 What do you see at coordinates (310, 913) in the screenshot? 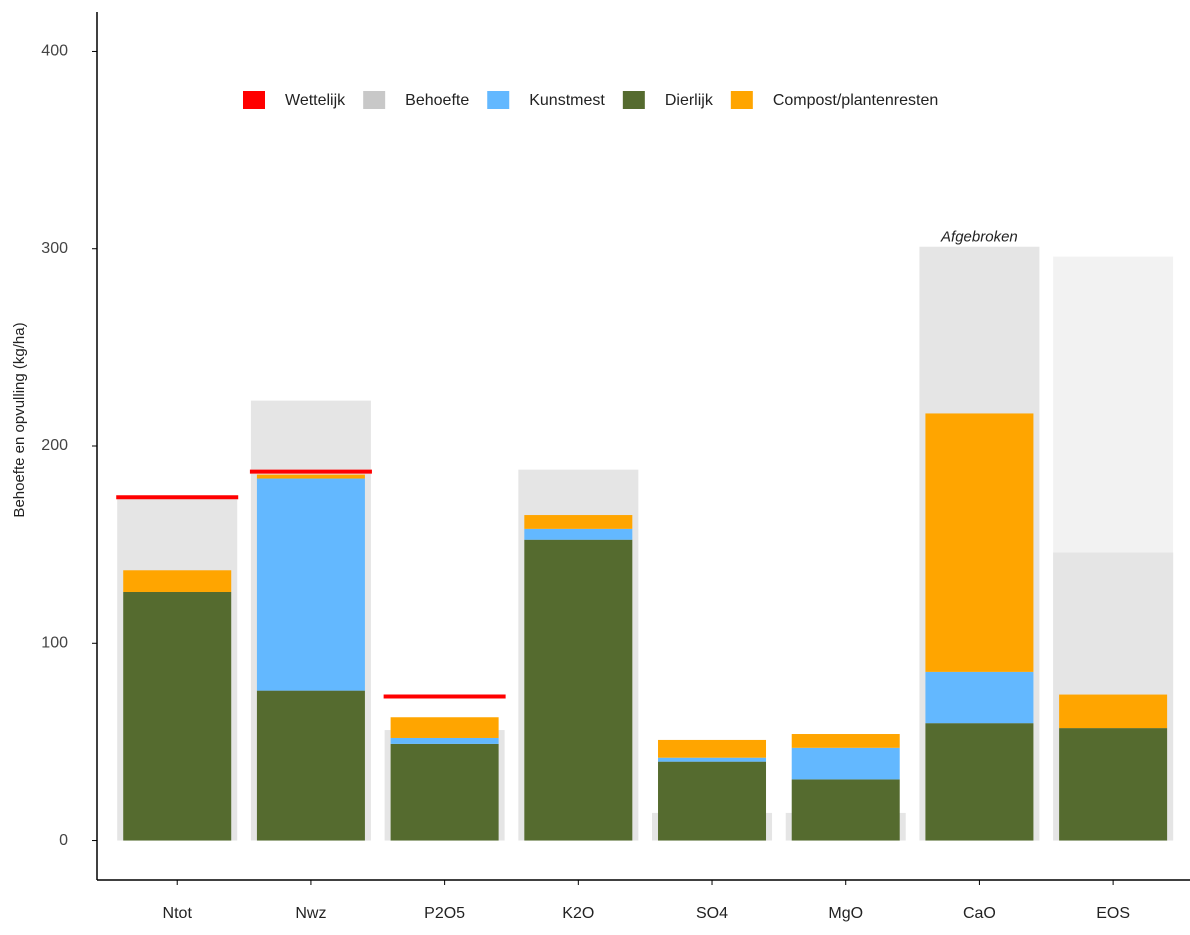
I see `x-tick-label: Nwz` at bounding box center [310, 913].